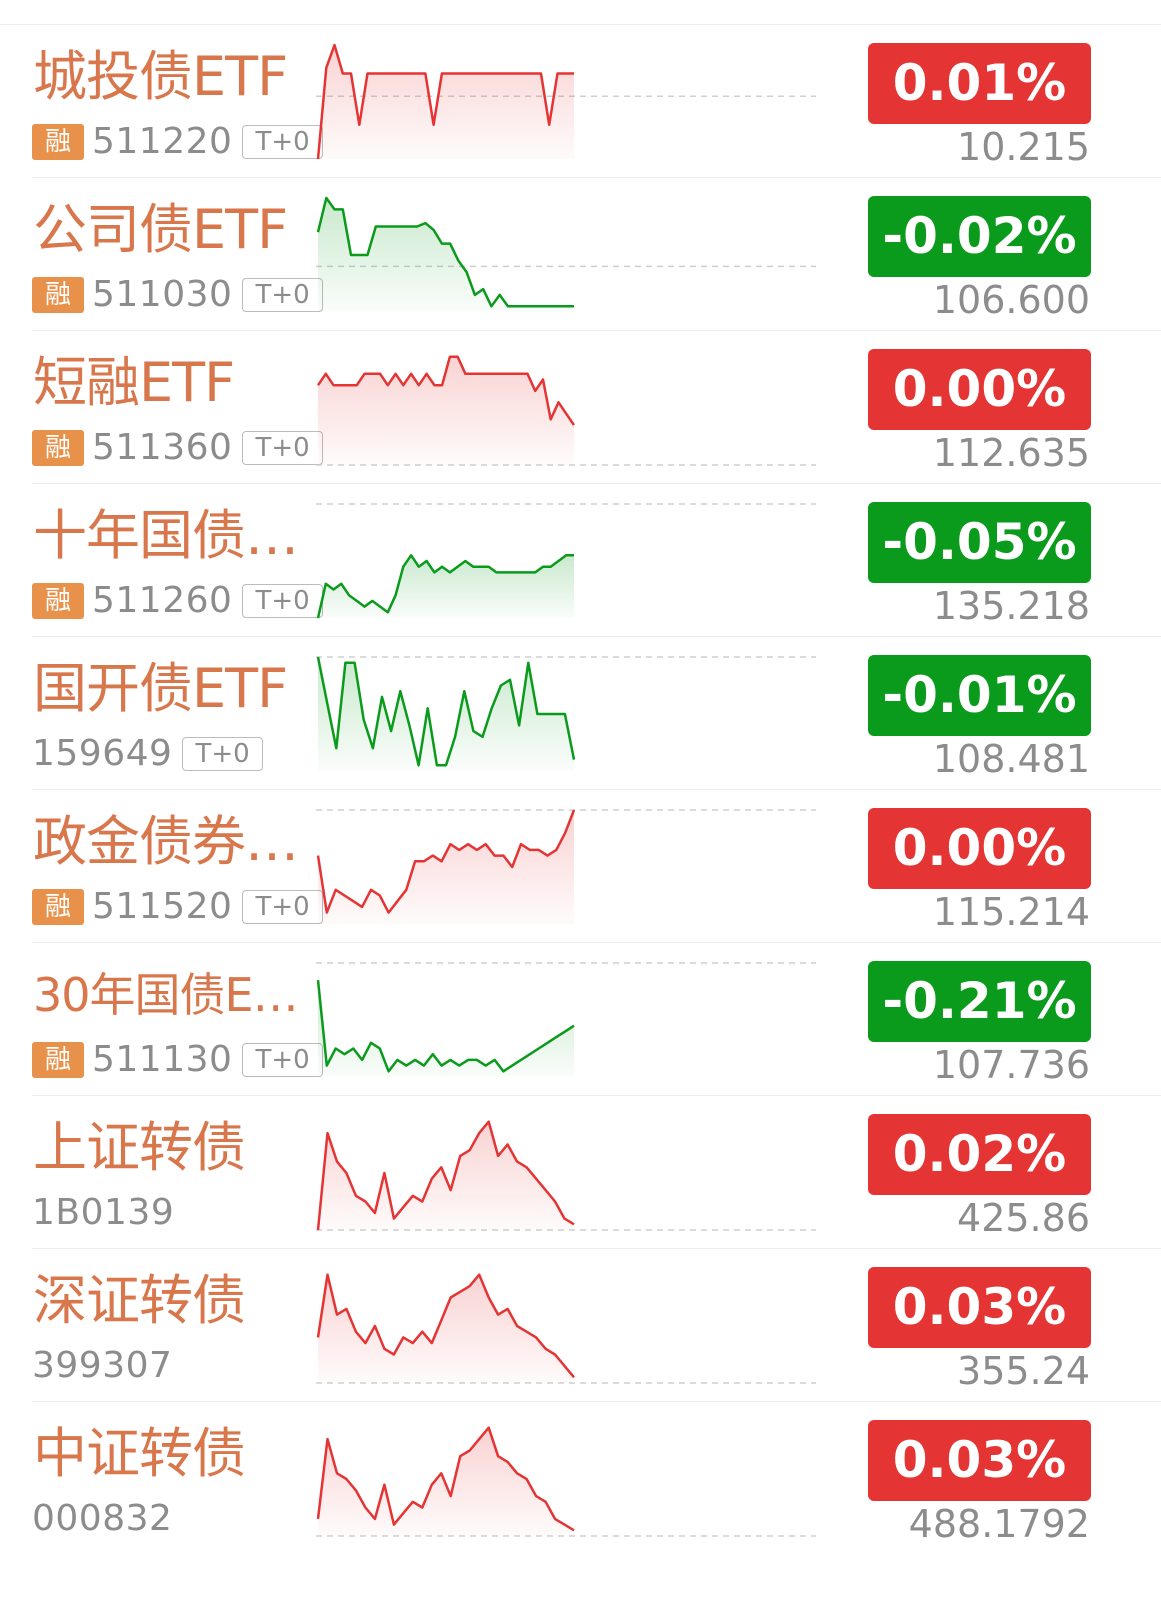 The height and width of the screenshot is (1615, 1161). What do you see at coordinates (979, 1001) in the screenshot?
I see `change-badge: -0.21%` at bounding box center [979, 1001].